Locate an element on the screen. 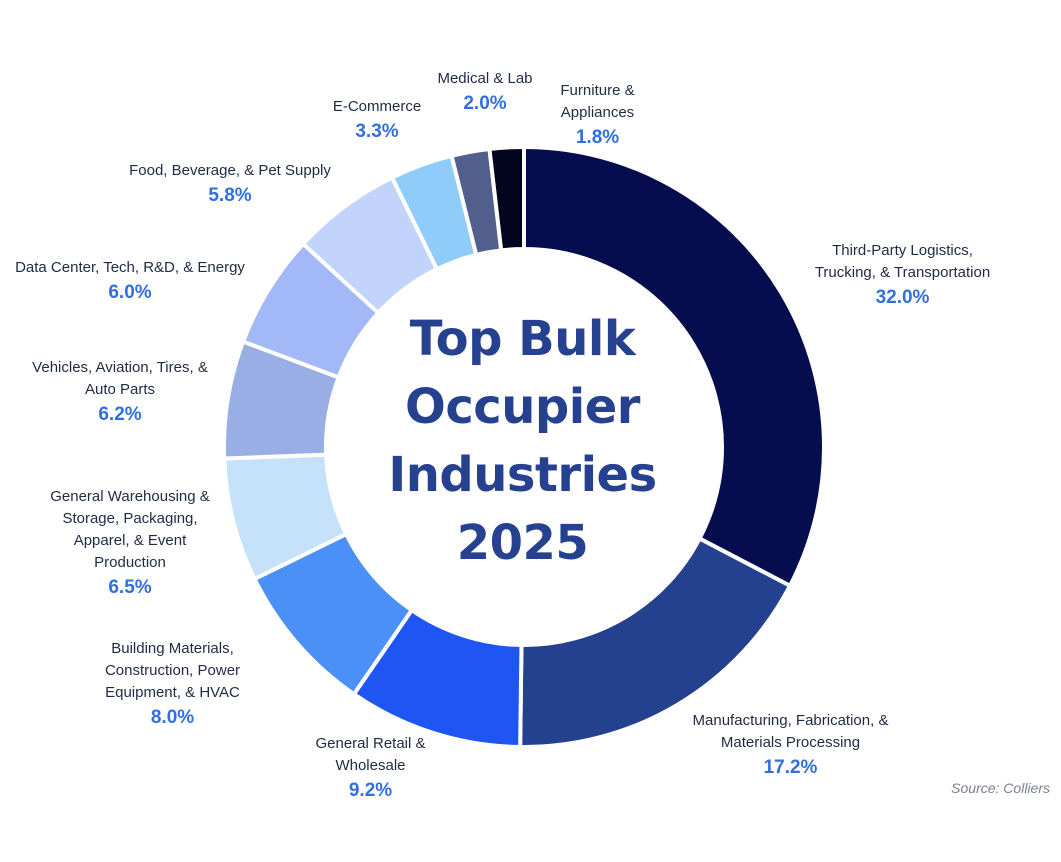 Image resolution: width=1061 pixels, height=862 pixels. slice-label-line: Trucking, & Transportation is located at coordinates (902, 272).